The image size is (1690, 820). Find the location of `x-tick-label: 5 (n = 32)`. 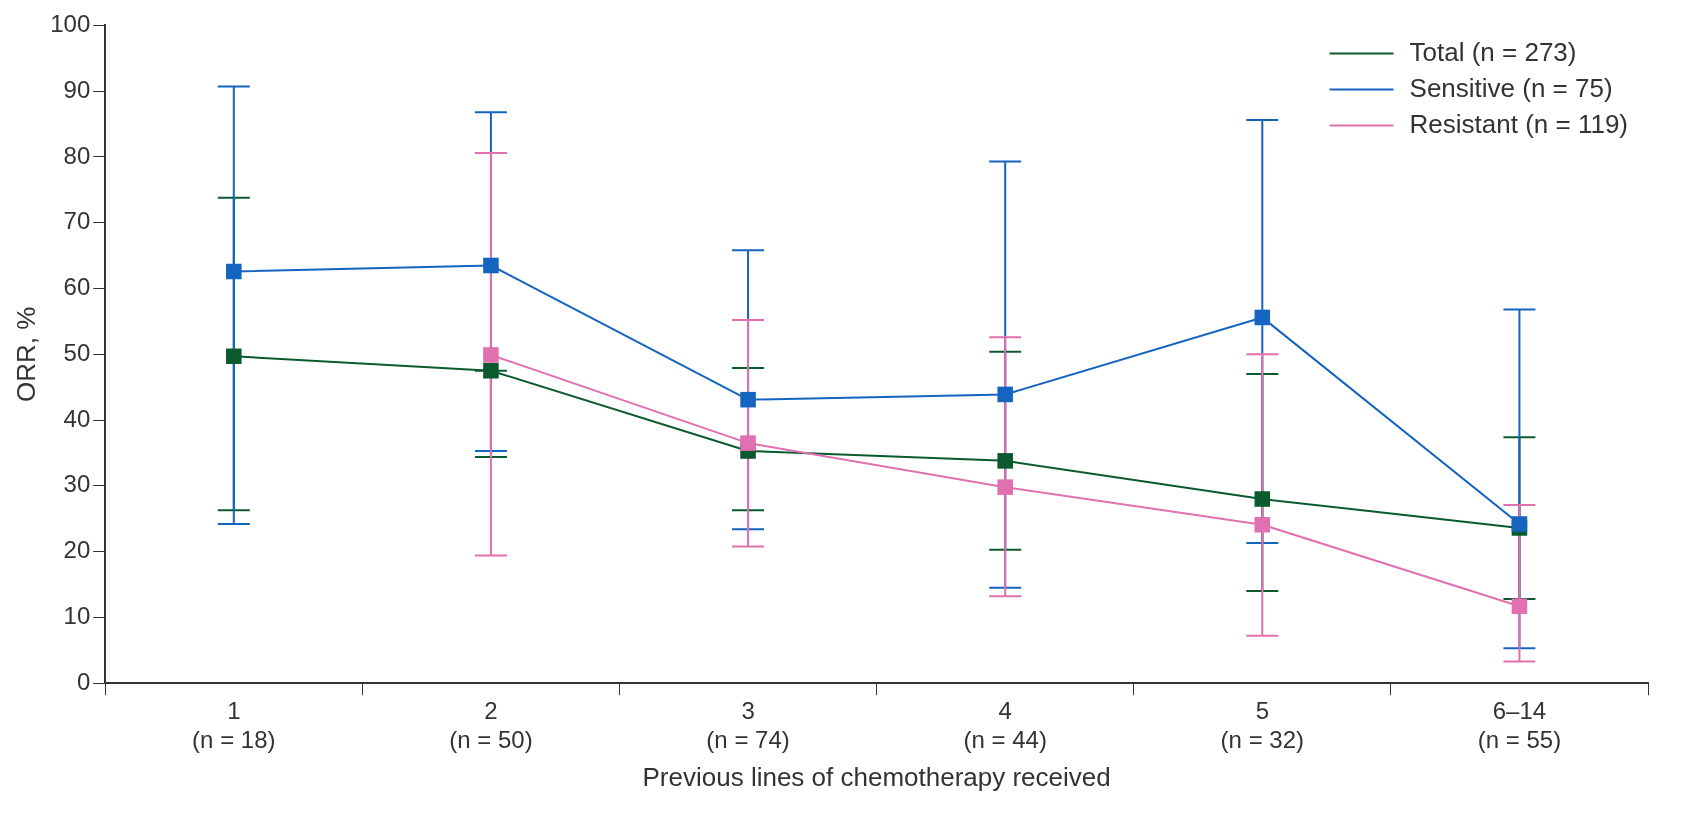

x-tick-label: 5 (n = 32) is located at coordinates (1262, 725).